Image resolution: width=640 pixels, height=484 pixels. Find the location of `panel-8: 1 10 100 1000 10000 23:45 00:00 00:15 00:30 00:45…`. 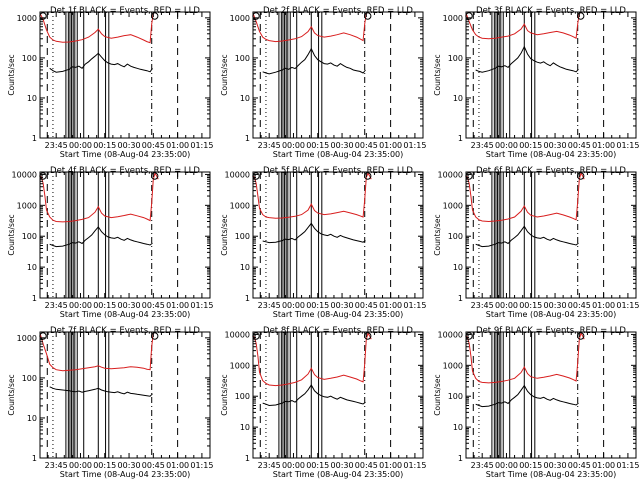

panel-8: 1 10 100 1000 10000 23:45 00:00 00:15 00:30 00:45… is located at coordinates (323, 402).